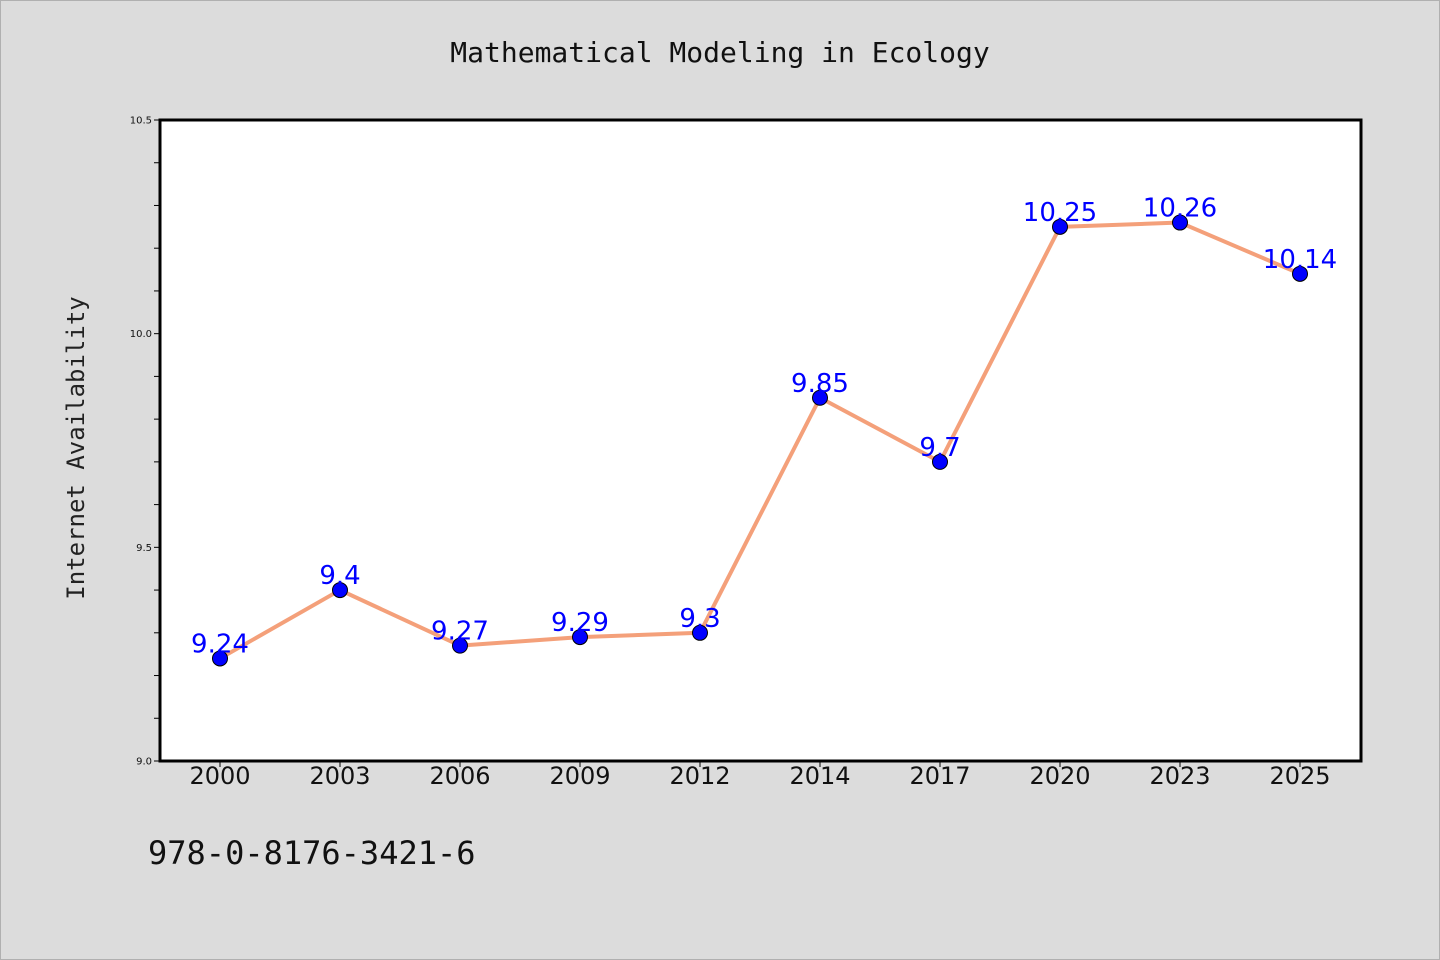 Image resolution: width=1440 pixels, height=960 pixels. What do you see at coordinates (460, 632) in the screenshot?
I see `data-label: 9.27` at bounding box center [460, 632].